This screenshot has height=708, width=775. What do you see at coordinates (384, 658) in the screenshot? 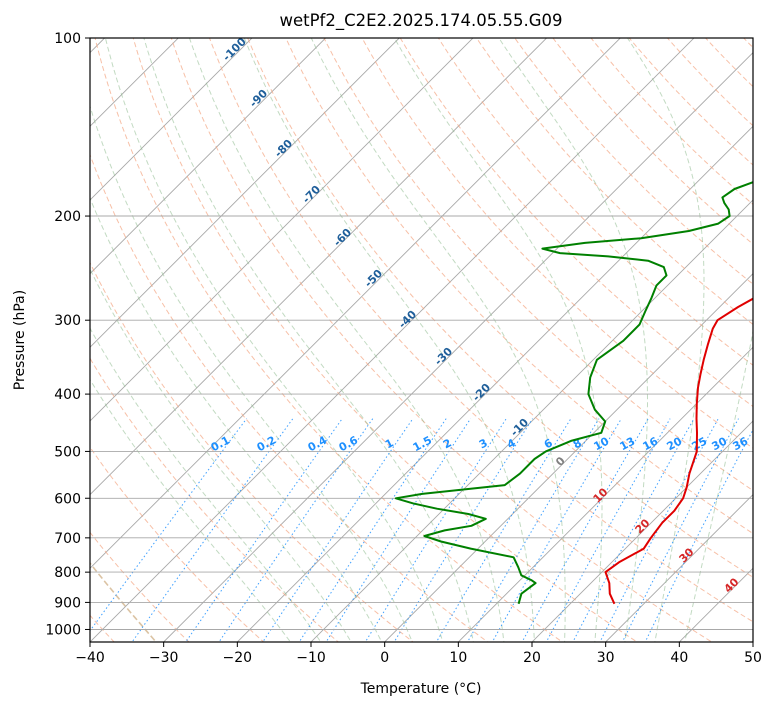
I see `x-tick-label: 0` at bounding box center [384, 658].